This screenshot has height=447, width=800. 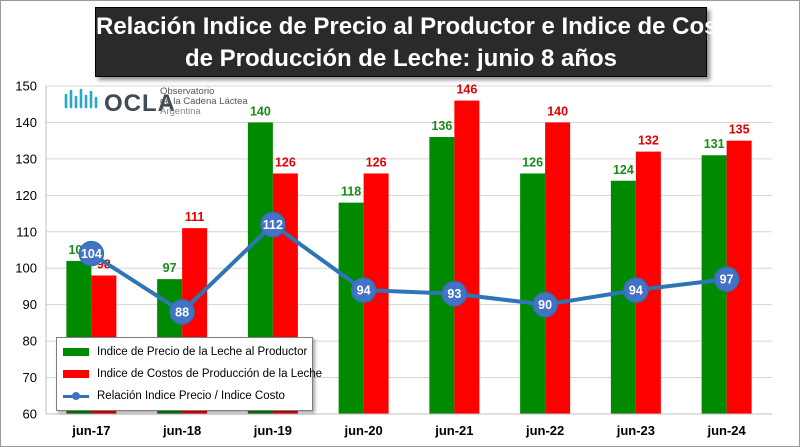 What do you see at coordinates (30, 341) in the screenshot?
I see `y-tick-label: 80` at bounding box center [30, 341].